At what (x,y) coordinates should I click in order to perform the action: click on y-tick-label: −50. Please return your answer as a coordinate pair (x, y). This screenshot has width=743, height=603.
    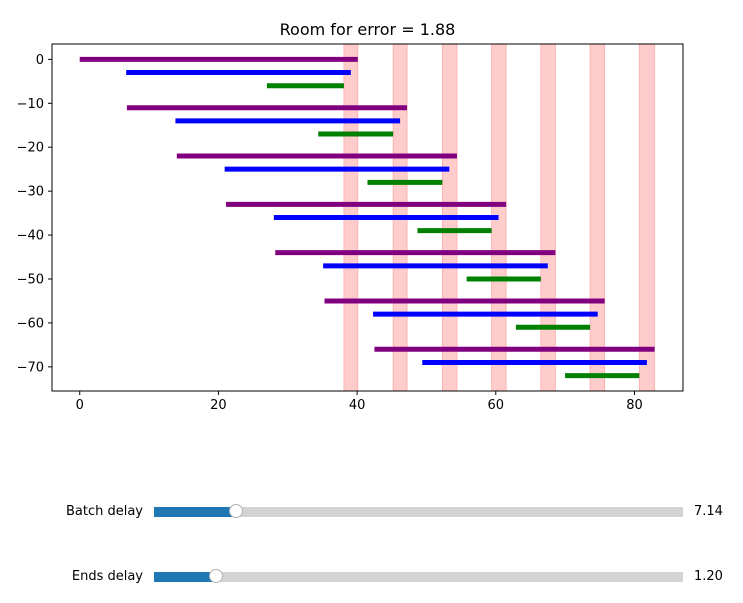
    Looking at the image, I should click on (30, 279).